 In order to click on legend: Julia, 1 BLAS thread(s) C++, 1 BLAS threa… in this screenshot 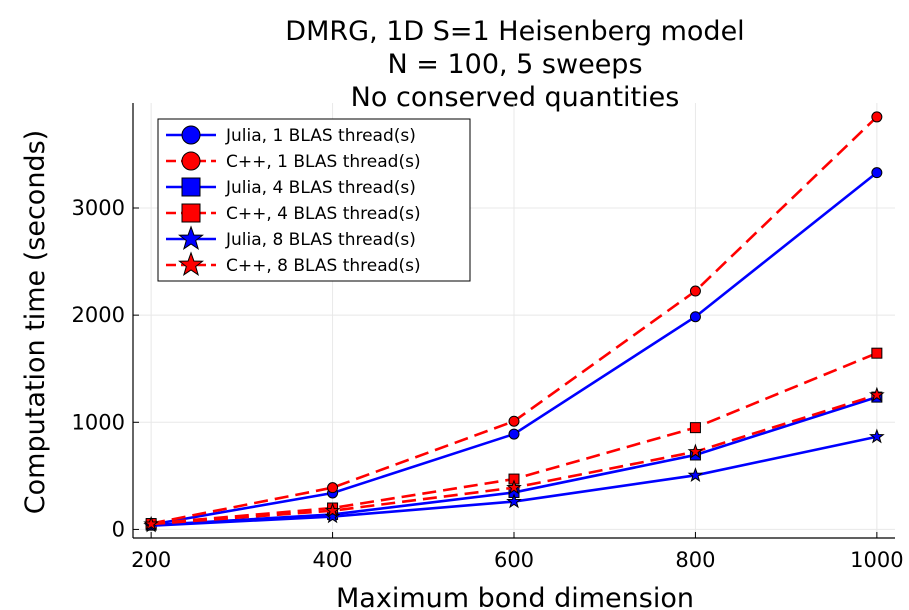, I will do `click(314, 200)`.